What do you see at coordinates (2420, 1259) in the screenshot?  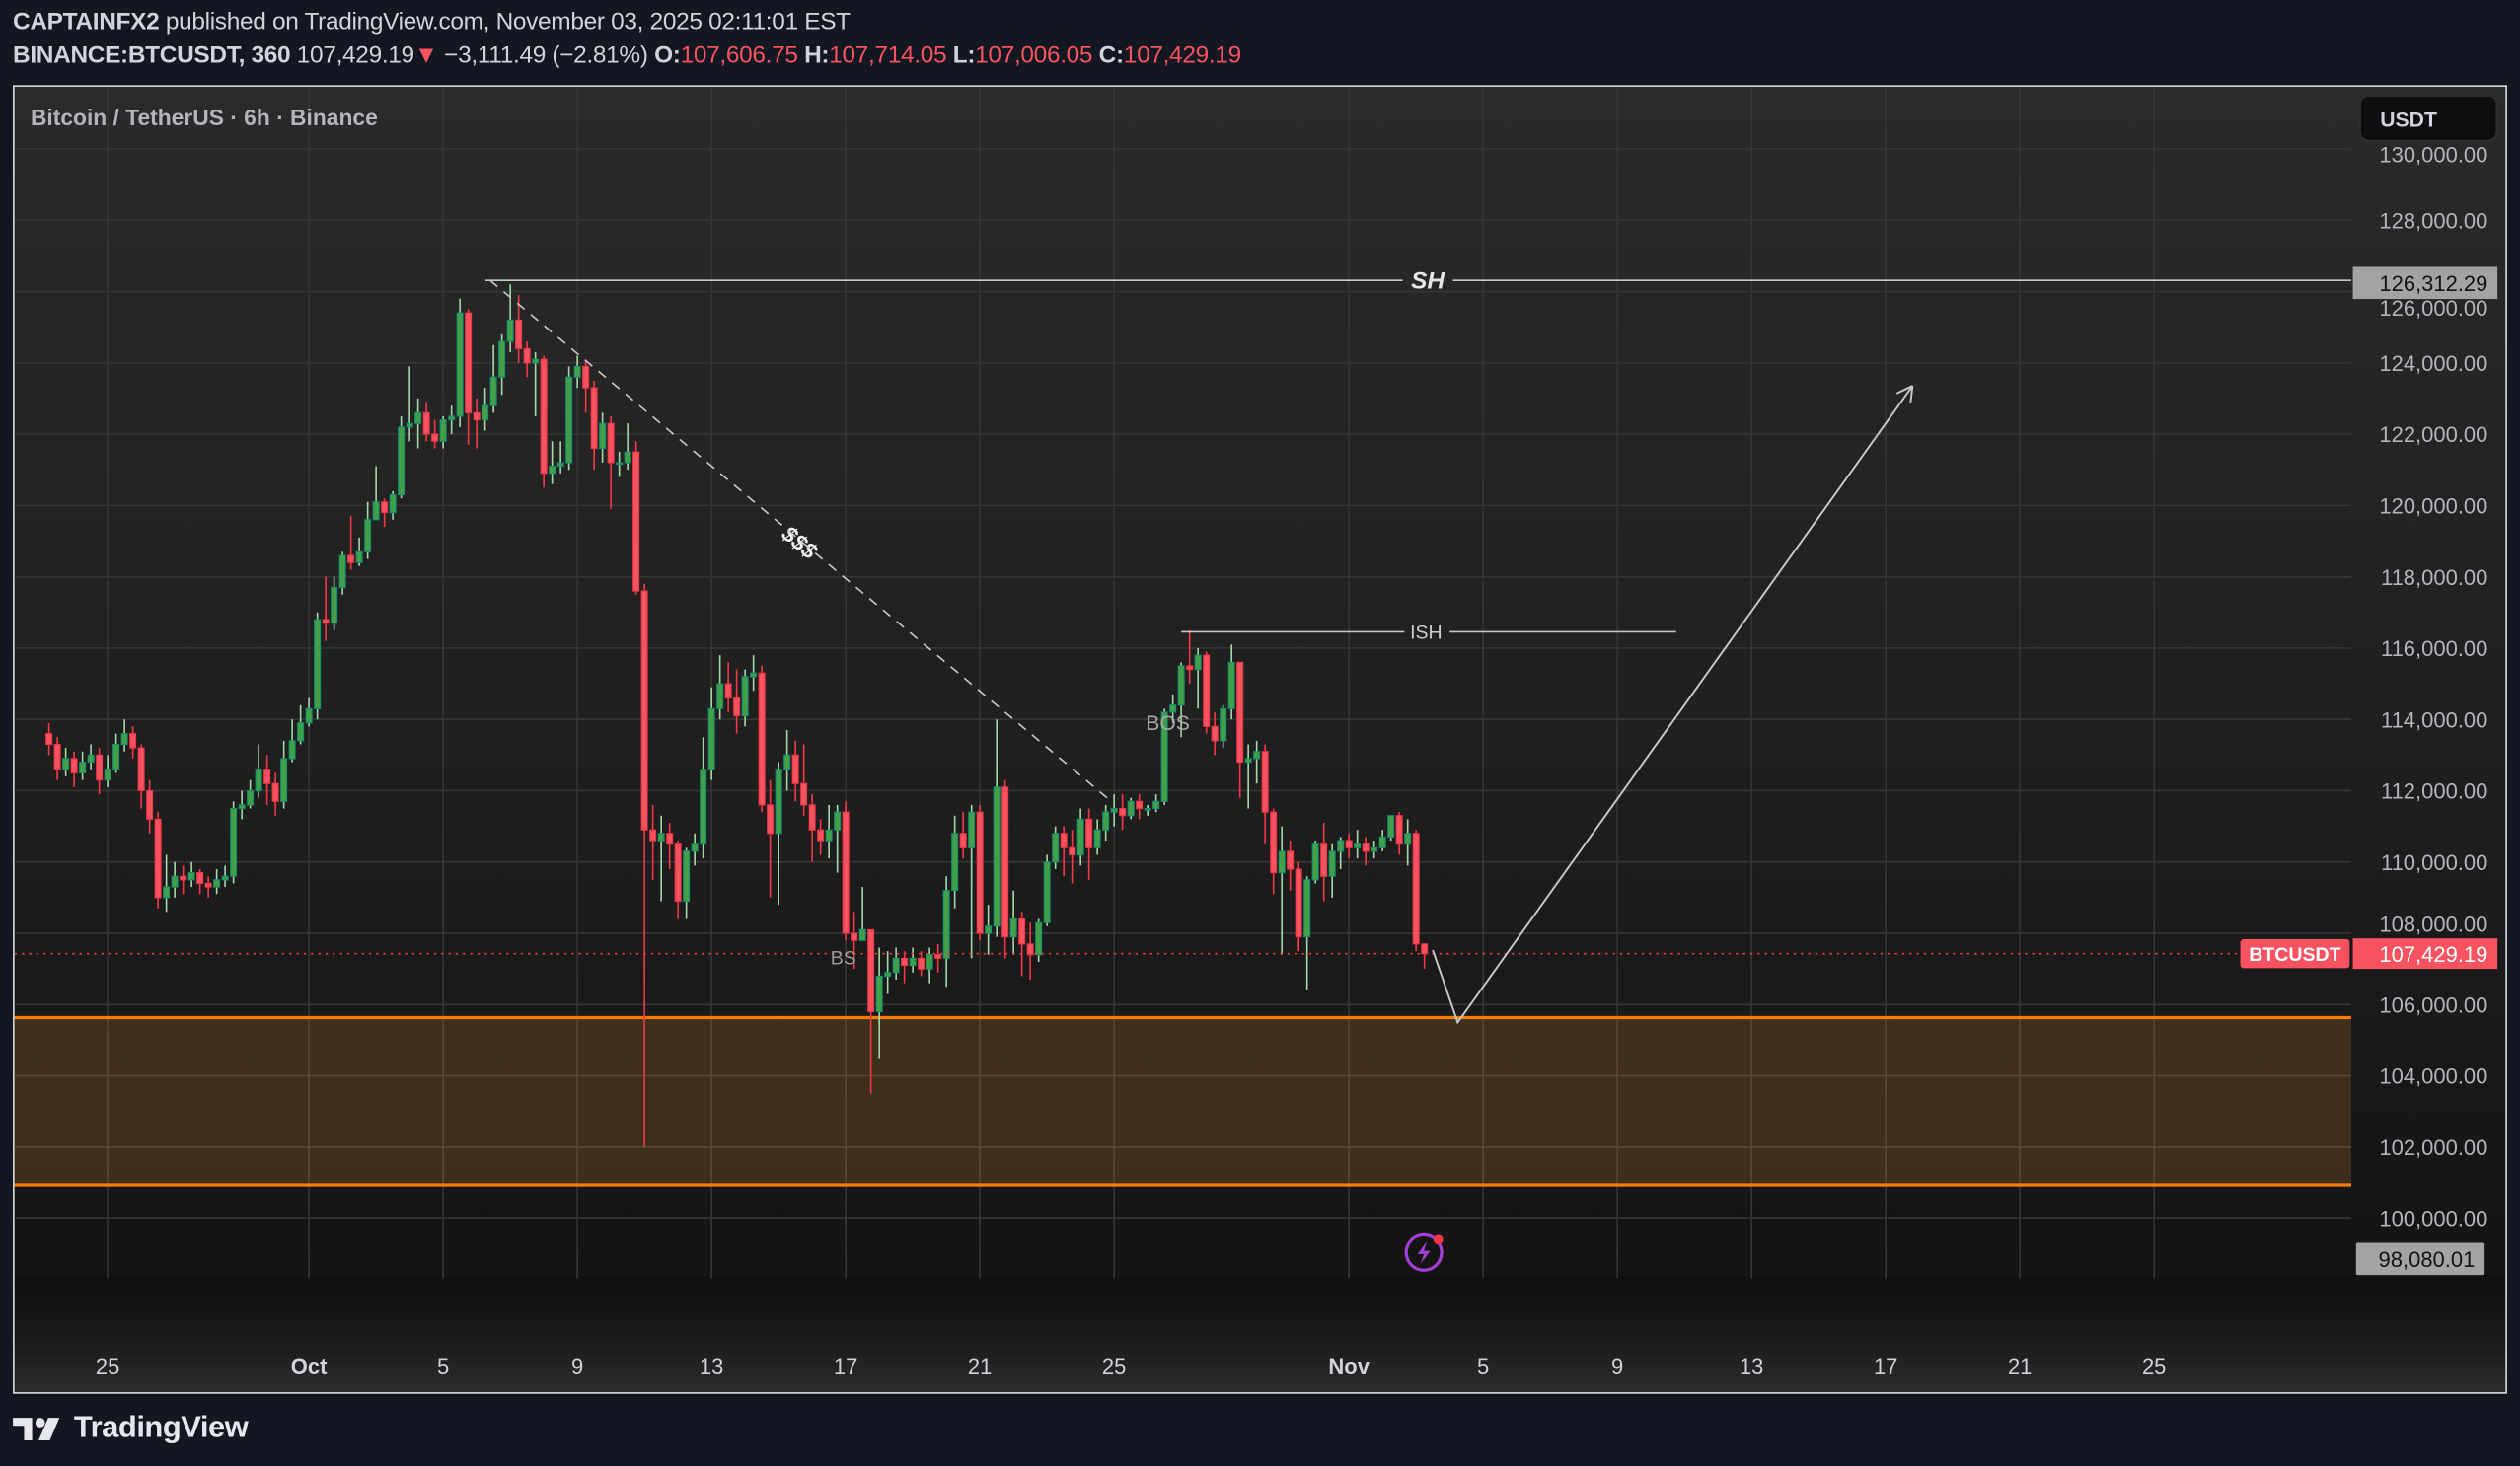 I see `low-price-tag-bg` at bounding box center [2420, 1259].